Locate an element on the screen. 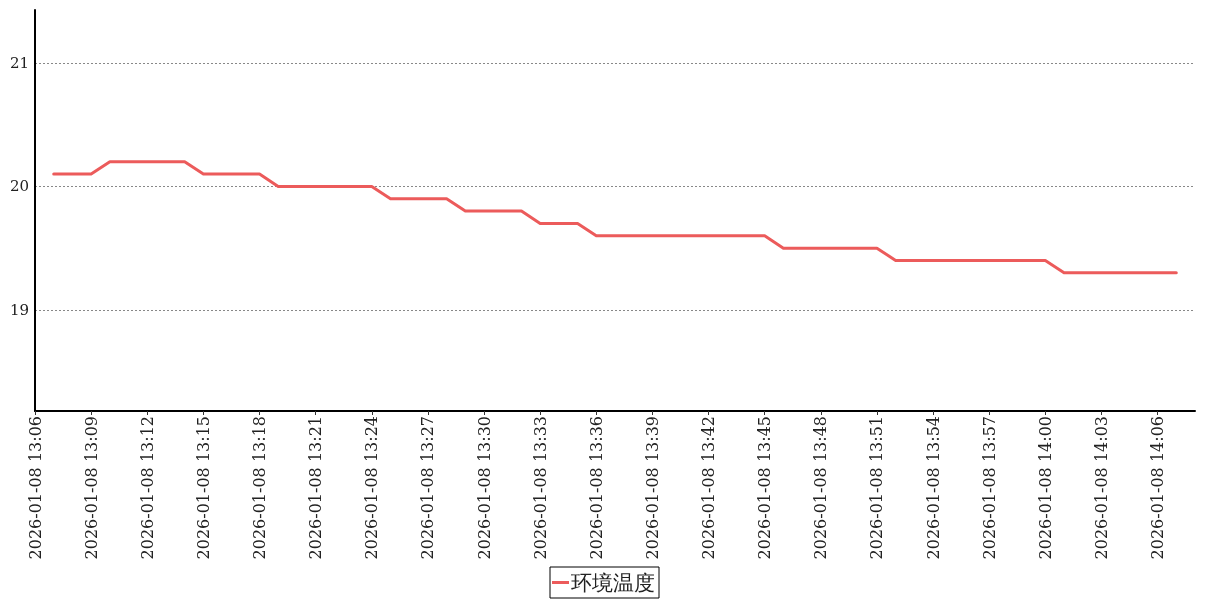 The width and height of the screenshot is (1207, 600). y-tick-label: 20 is located at coordinates (19, 186).